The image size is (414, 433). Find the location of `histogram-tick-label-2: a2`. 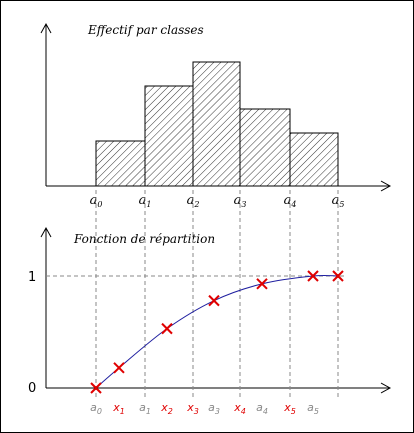

histogram-tick-label-2: a2 is located at coordinates (193, 201).